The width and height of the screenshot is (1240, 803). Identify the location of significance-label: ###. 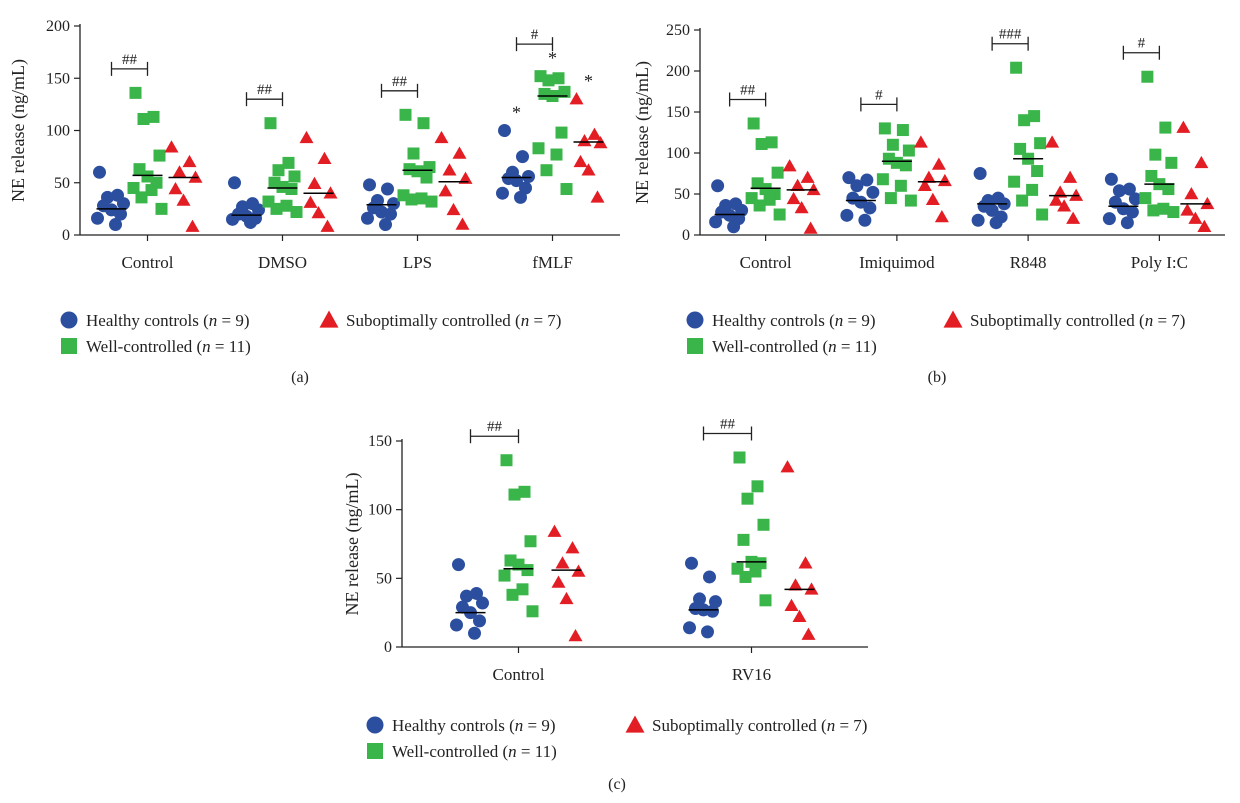
(1010, 35).